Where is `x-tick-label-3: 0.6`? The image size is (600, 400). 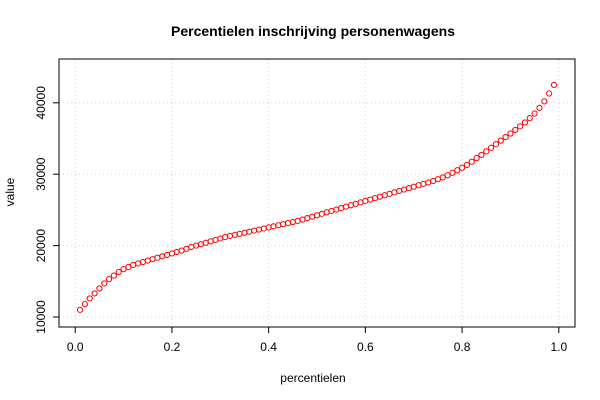
x-tick-label-3: 0.6 is located at coordinates (365, 347).